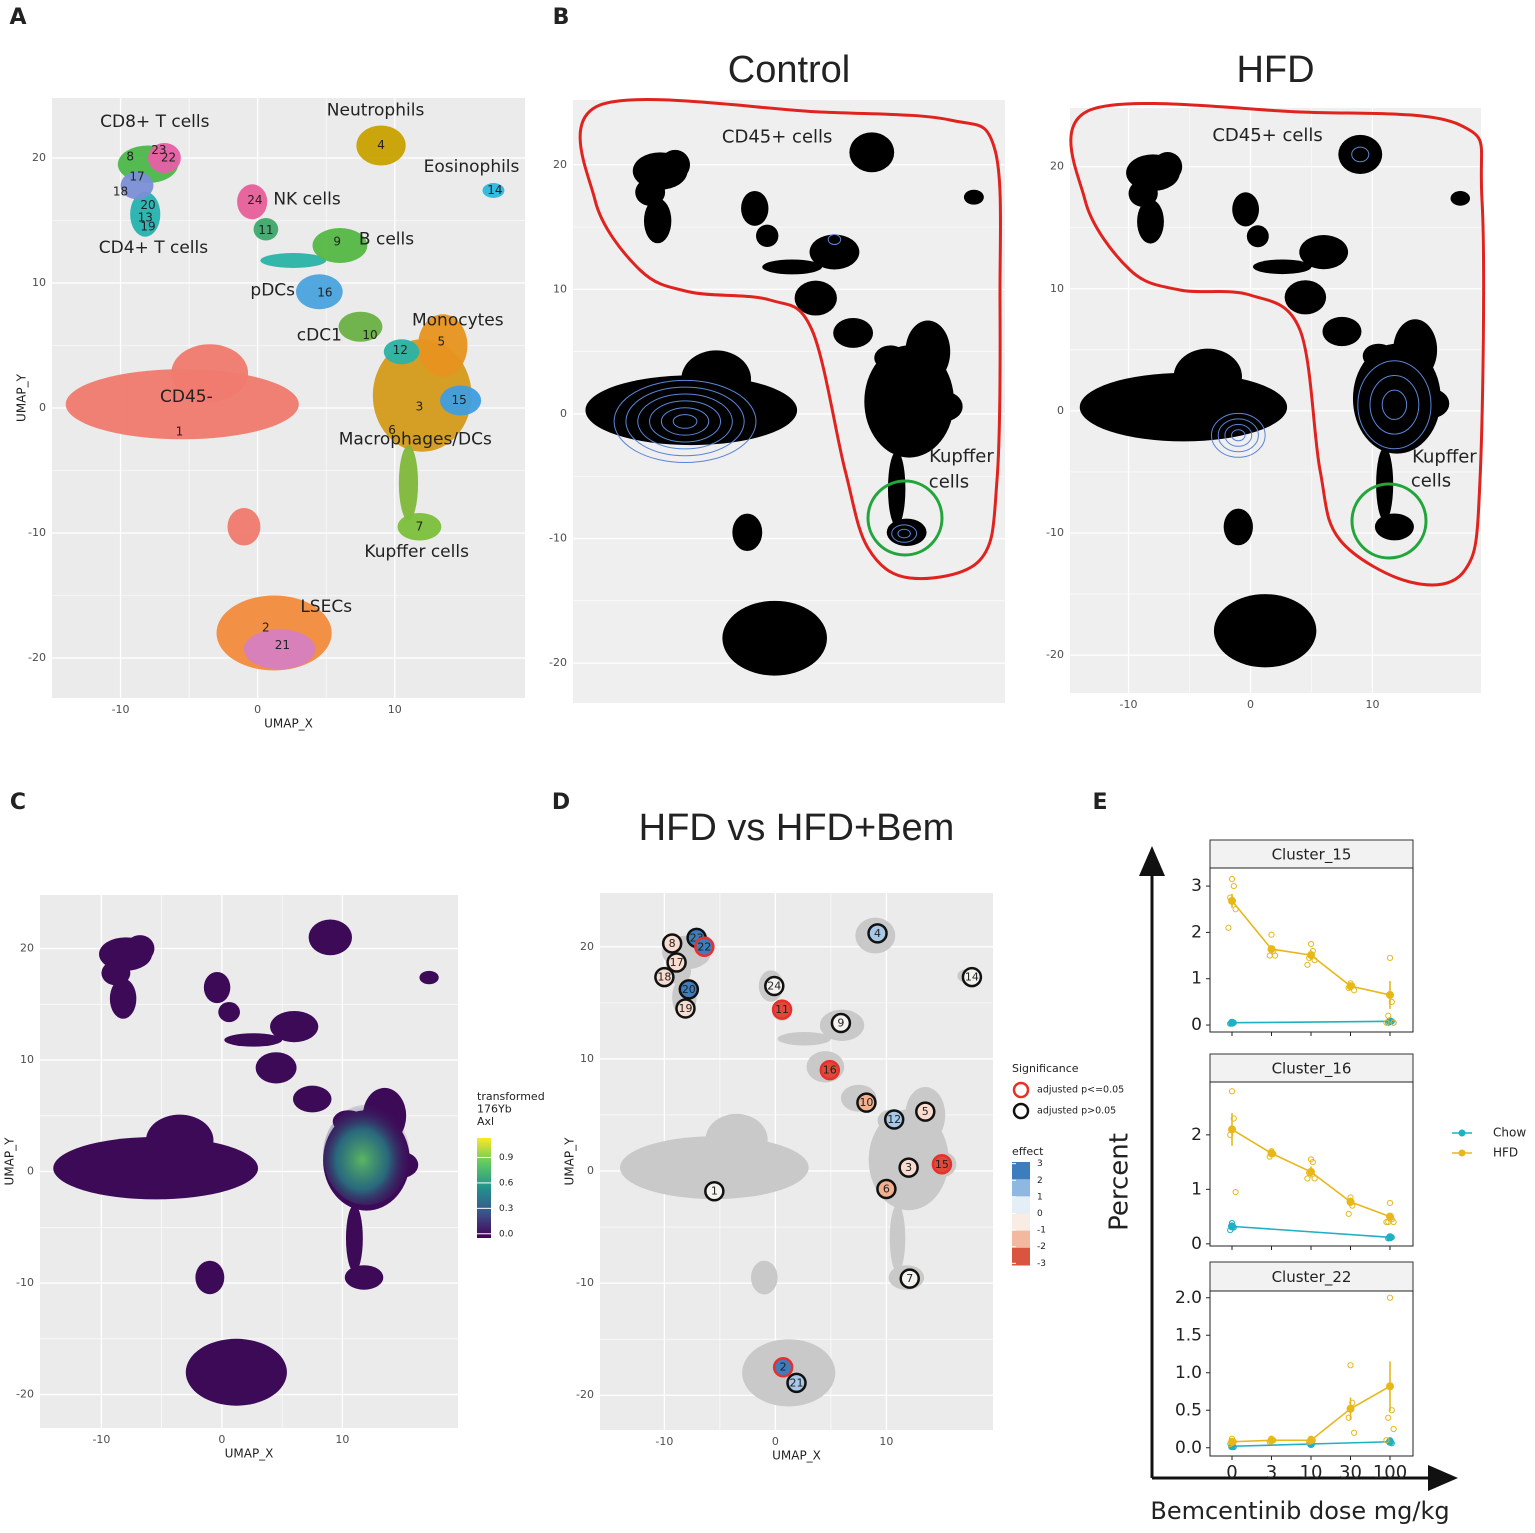 This screenshot has width=1535, height=1533. What do you see at coordinates (130, 156) in the screenshot?
I see `cluster-label: 8` at bounding box center [130, 156].